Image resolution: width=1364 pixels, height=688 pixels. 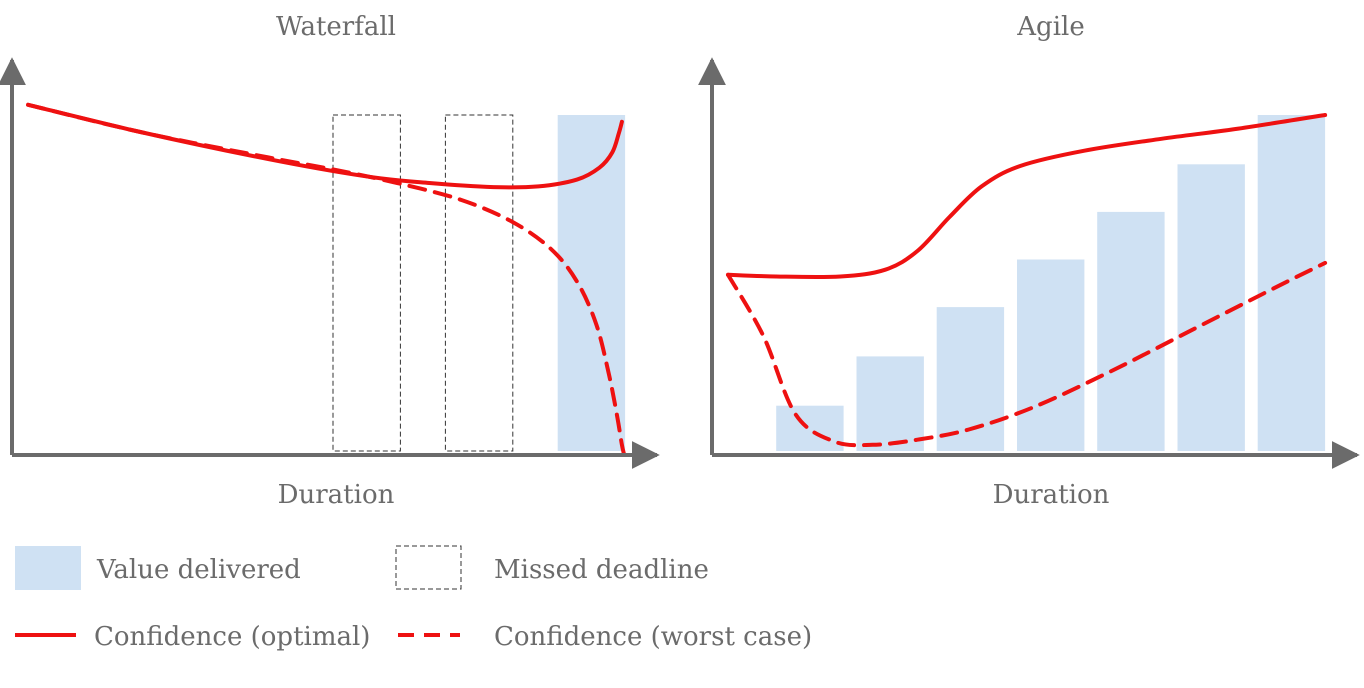 I want to click on legend-label-confidence-optimal: Confidence (optimal), so click(x=232, y=637).